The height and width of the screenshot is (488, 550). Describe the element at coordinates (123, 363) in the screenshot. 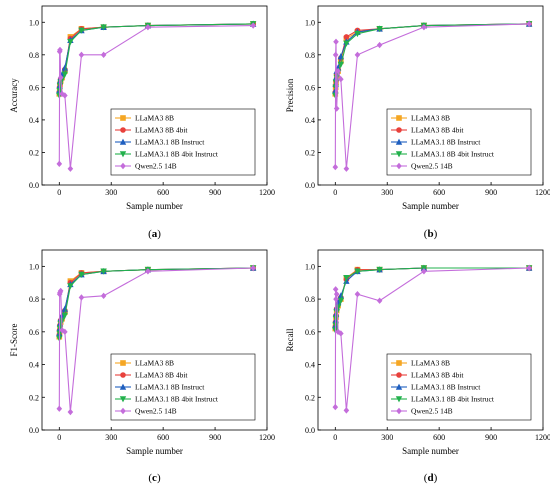

I see `marker-square` at that location.